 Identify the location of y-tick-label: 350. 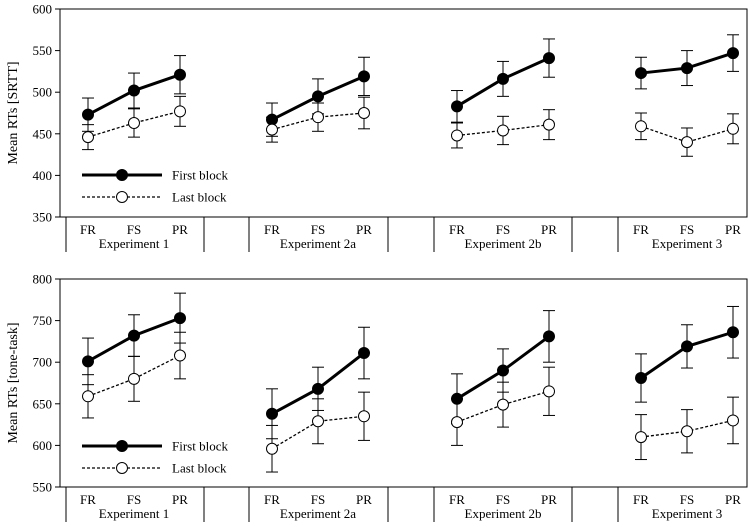
(43, 217).